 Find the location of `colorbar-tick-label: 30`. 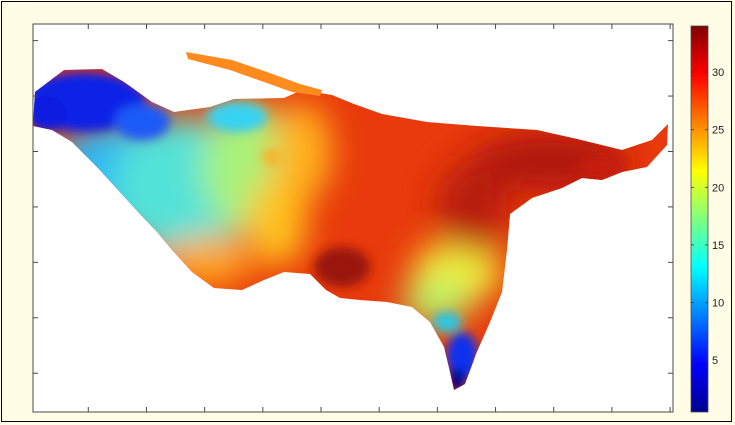

colorbar-tick-label: 30 is located at coordinates (718, 73).